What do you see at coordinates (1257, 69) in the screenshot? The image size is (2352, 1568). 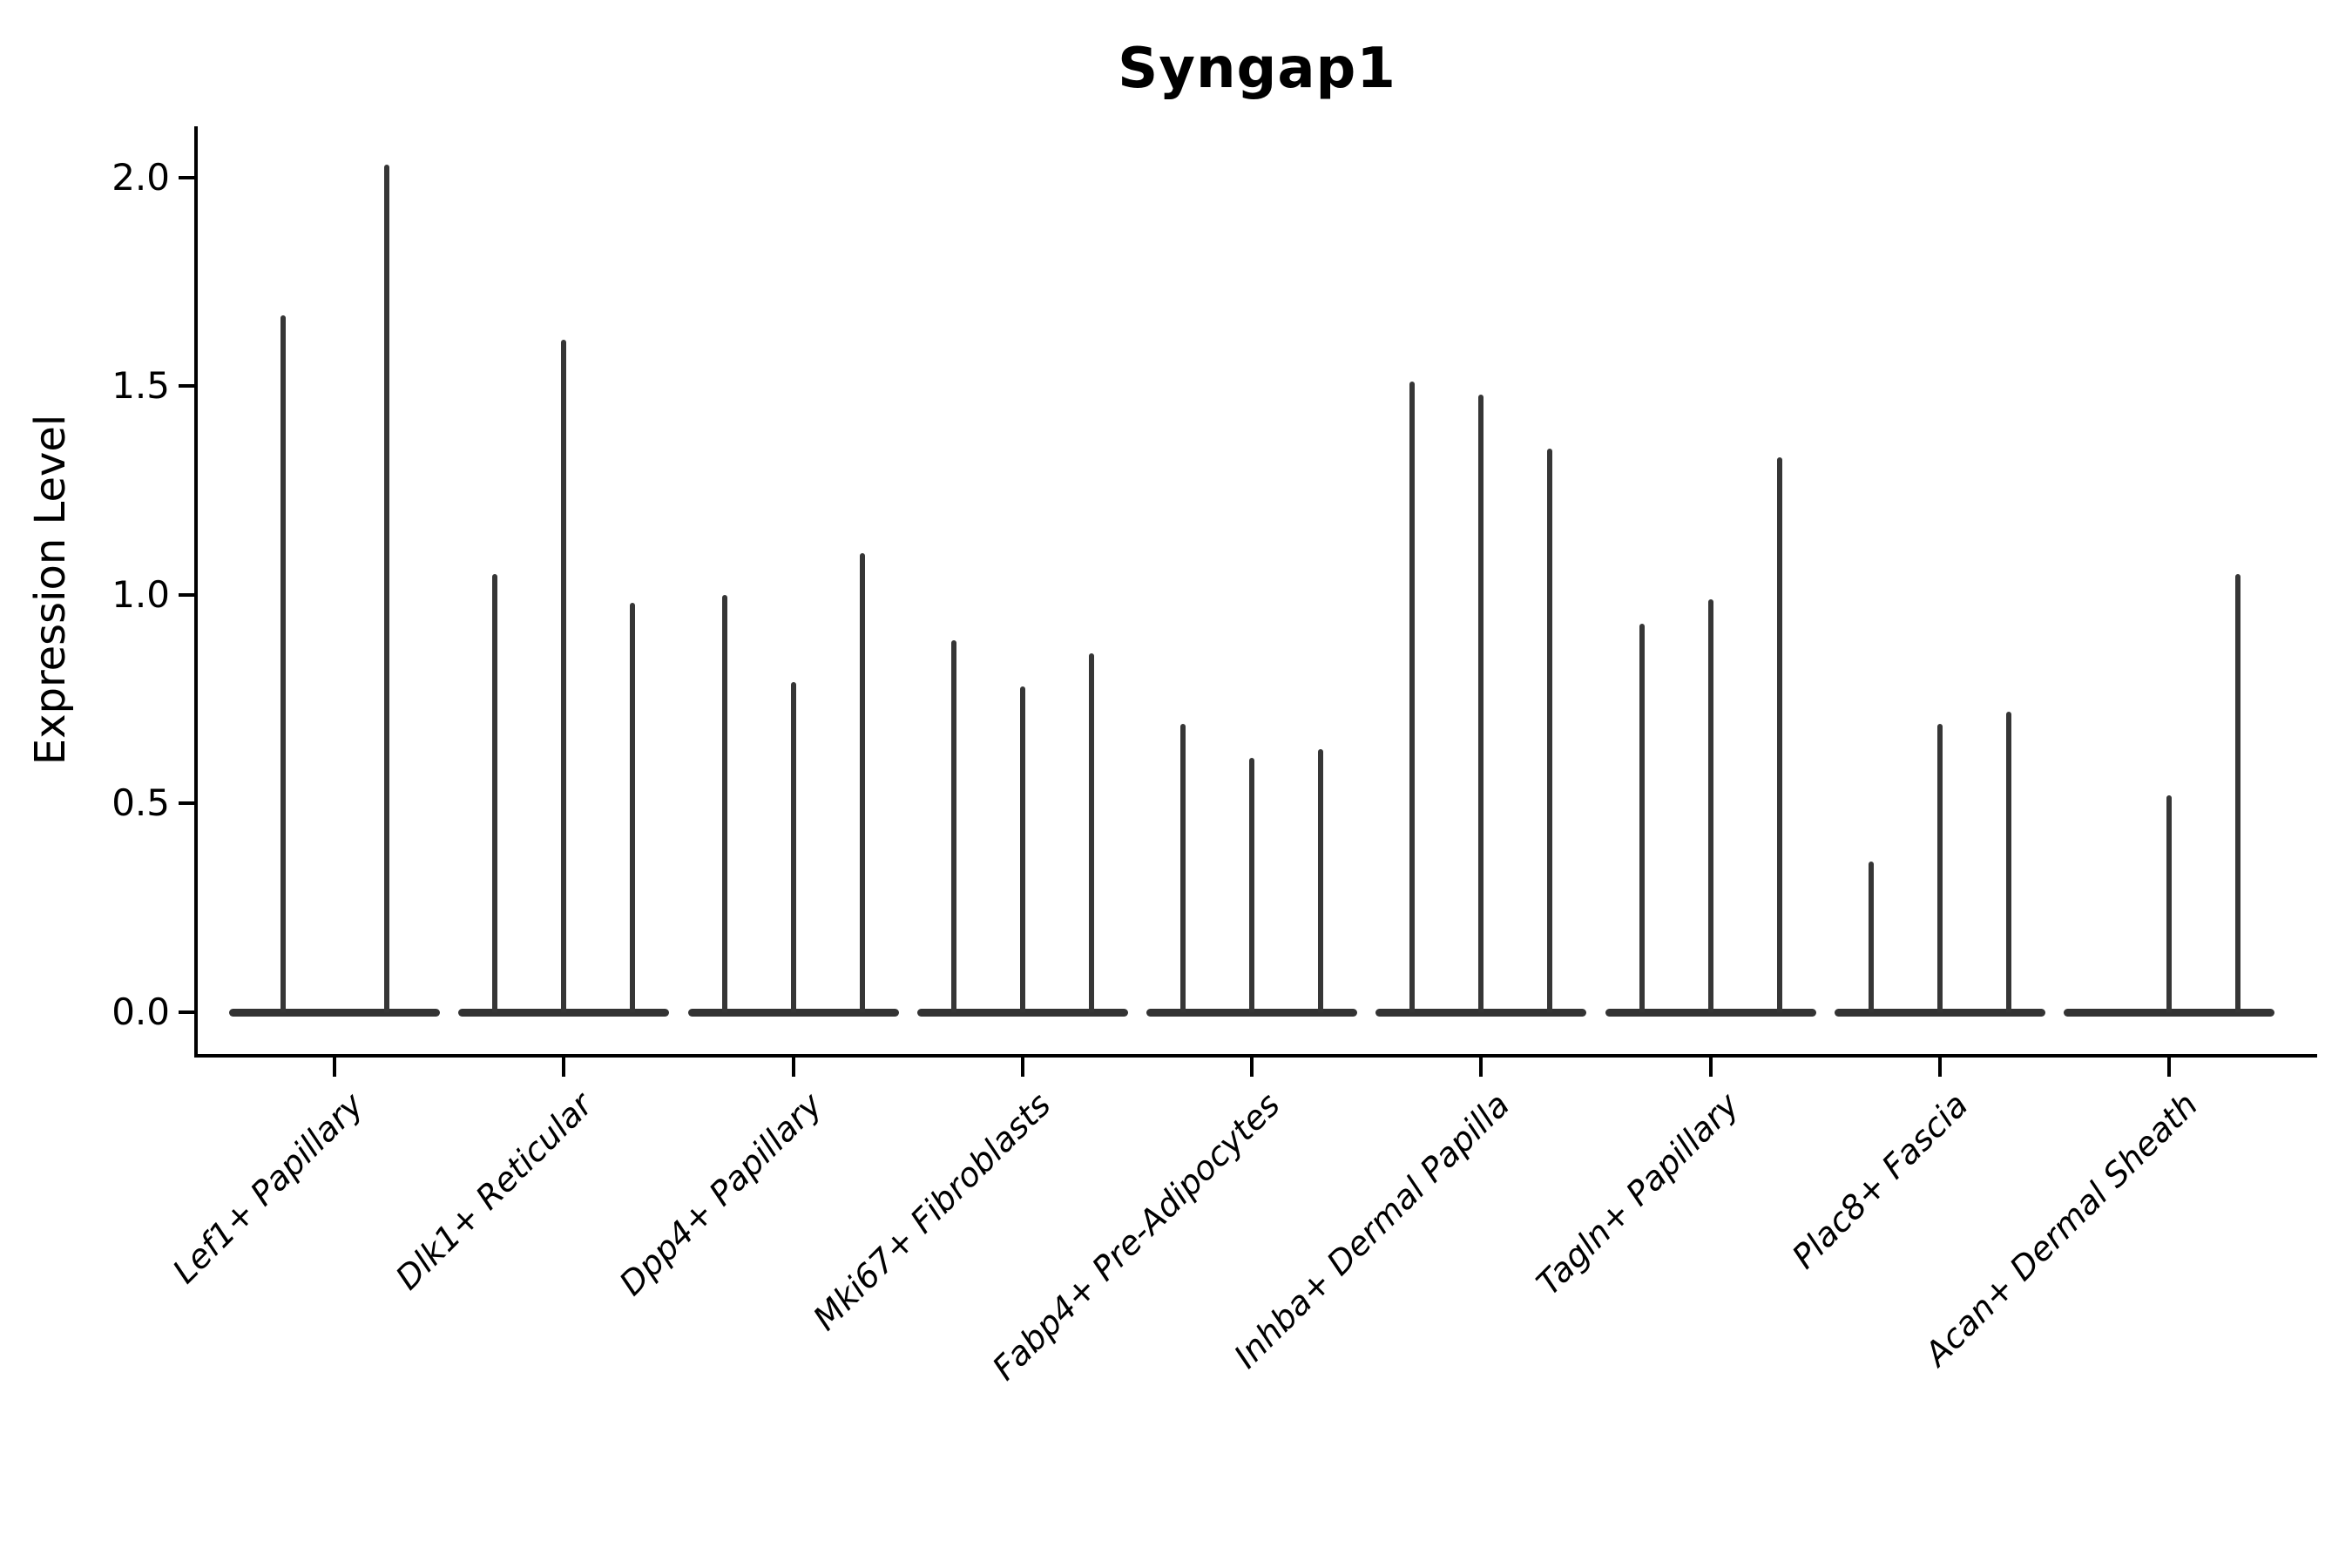 I see `plot-title: Syngap1` at bounding box center [1257, 69].